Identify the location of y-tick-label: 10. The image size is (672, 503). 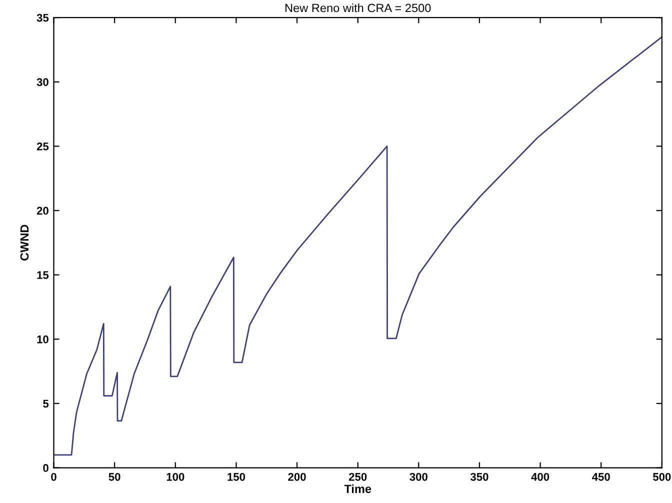
(42, 339).